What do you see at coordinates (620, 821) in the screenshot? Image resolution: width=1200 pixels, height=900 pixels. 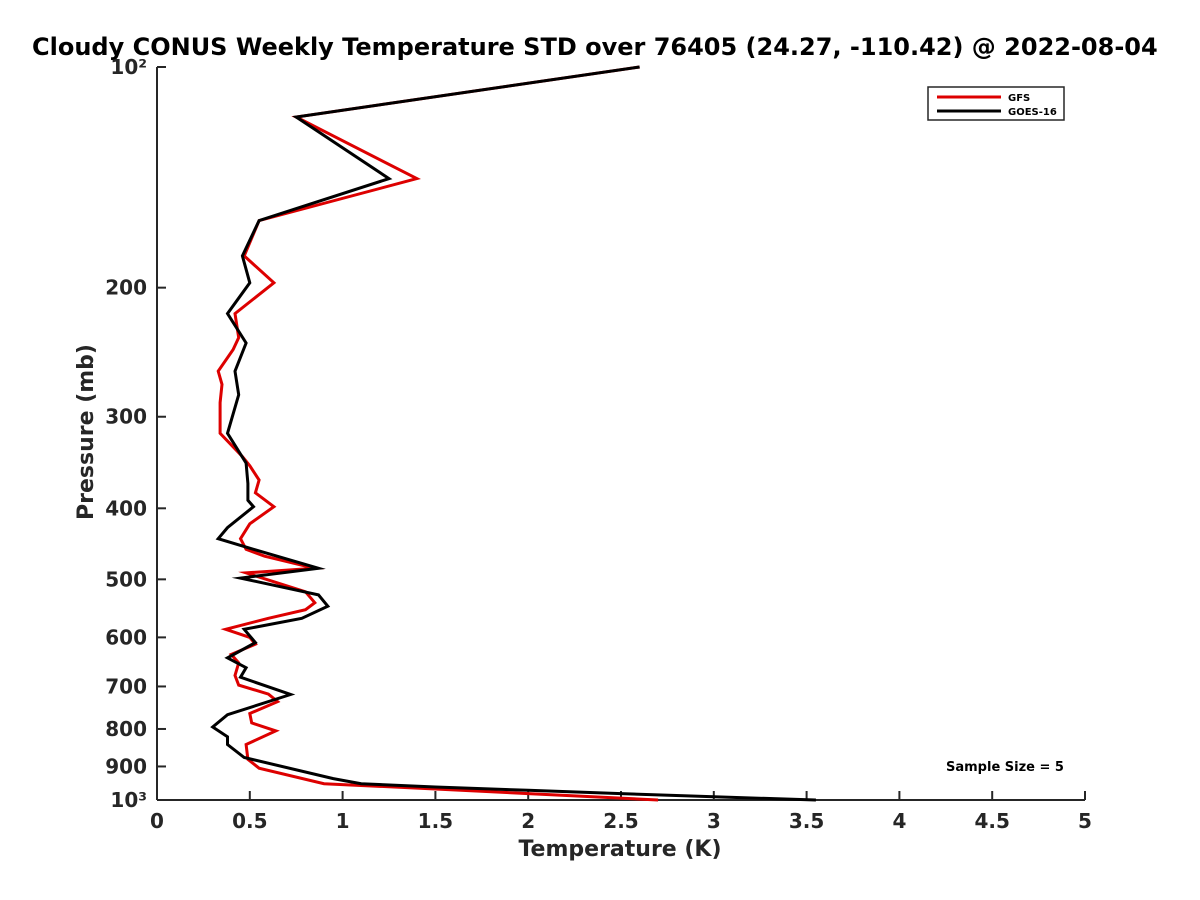 I see `x-tick-label: 2.5` at bounding box center [620, 821].